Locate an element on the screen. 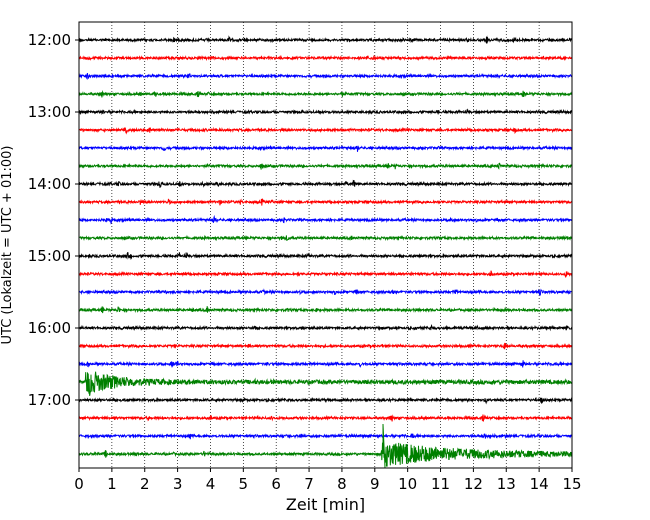 This screenshot has height=520, width=650. x-tick-label: 4 is located at coordinates (211, 484).